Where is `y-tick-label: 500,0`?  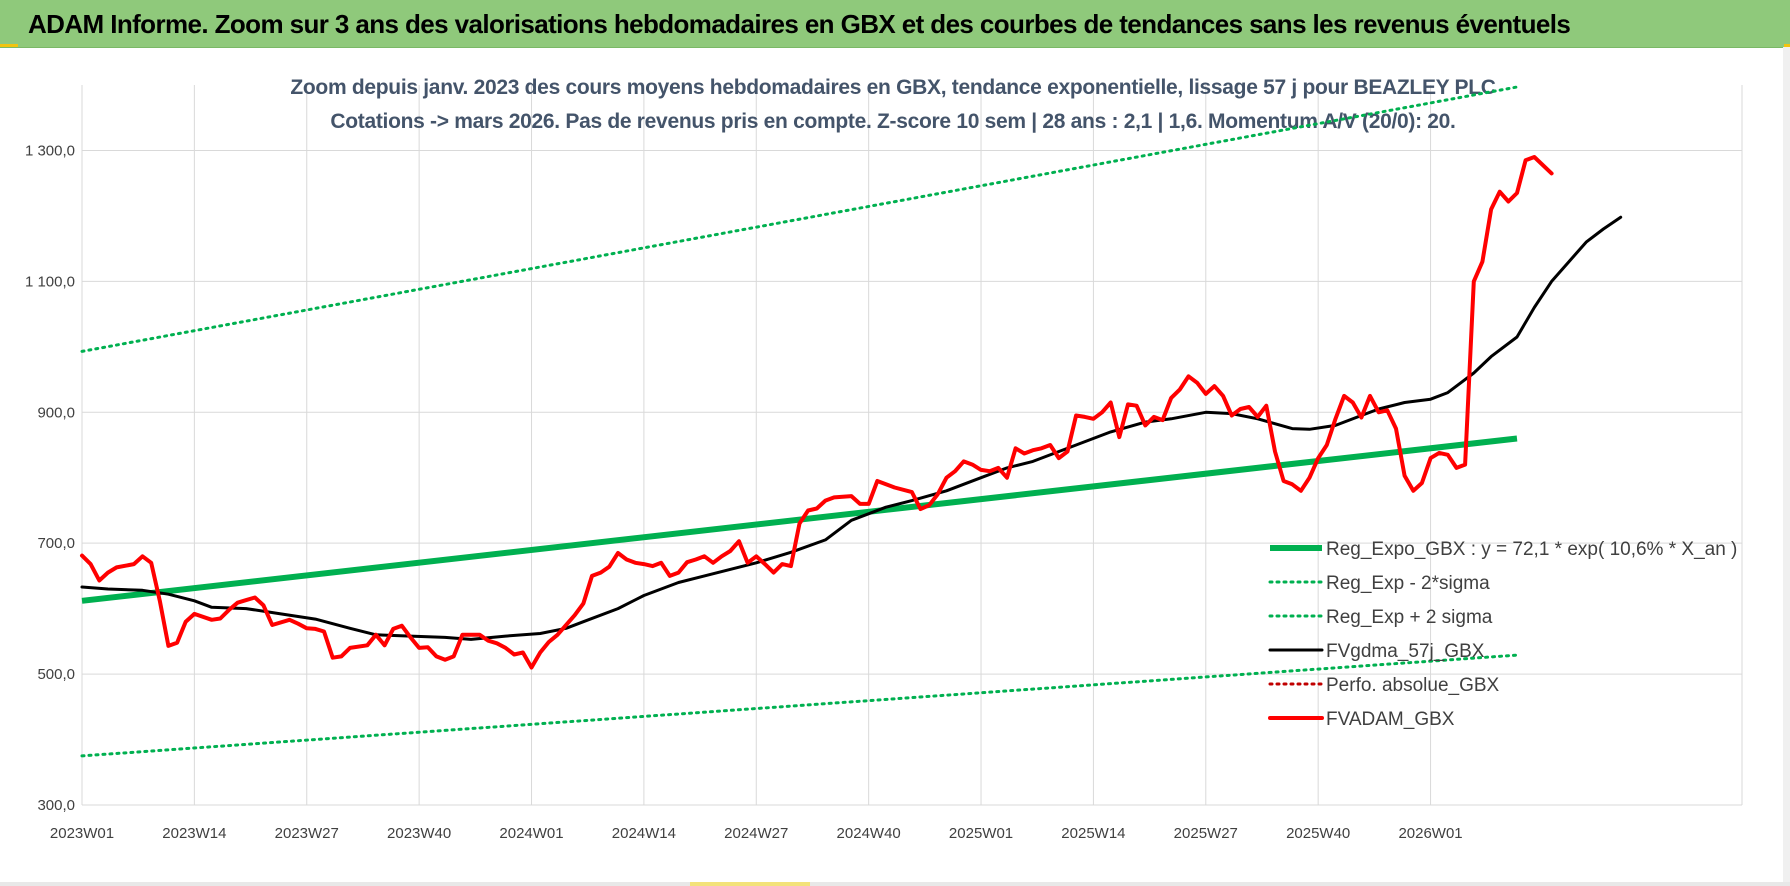 y-tick-label: 500,0 is located at coordinates (56, 674).